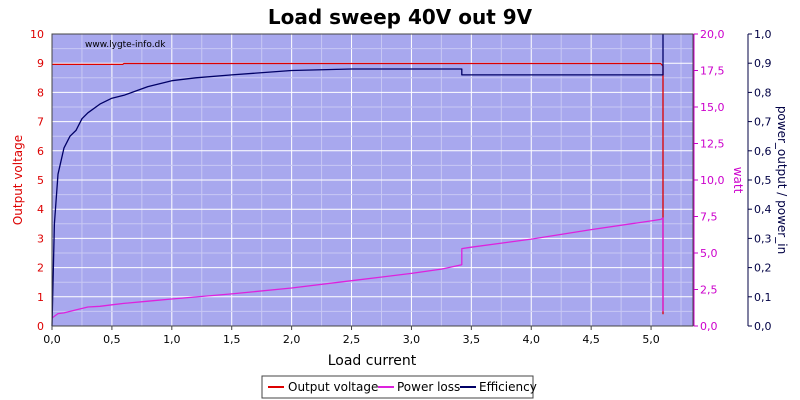 Image resolution: width=800 pixels, height=400 pixels. Describe the element at coordinates (52, 339) in the screenshot. I see `x-tick-label: 0,0` at that location.